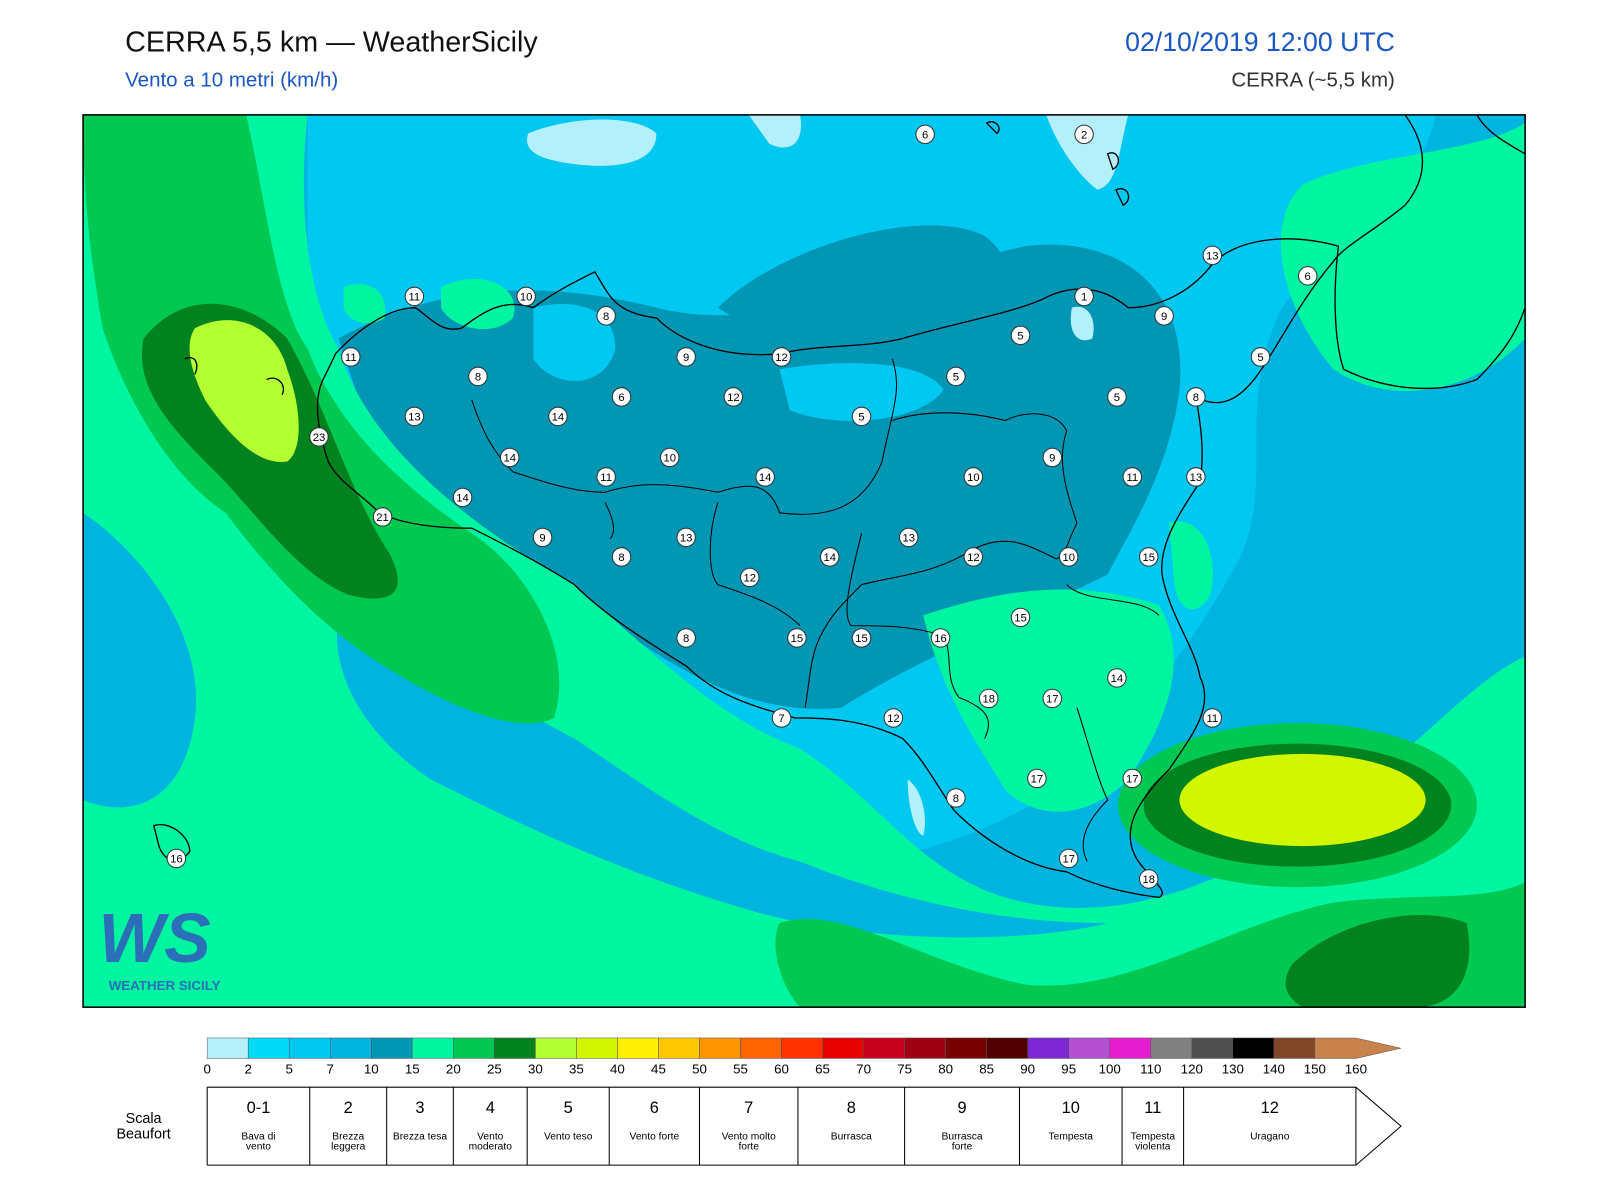 The height and width of the screenshot is (1200, 1600). Describe the element at coordinates (348, 1126) in the screenshot. I see `beaufort-cell: 2 Brezza leggera` at that location.